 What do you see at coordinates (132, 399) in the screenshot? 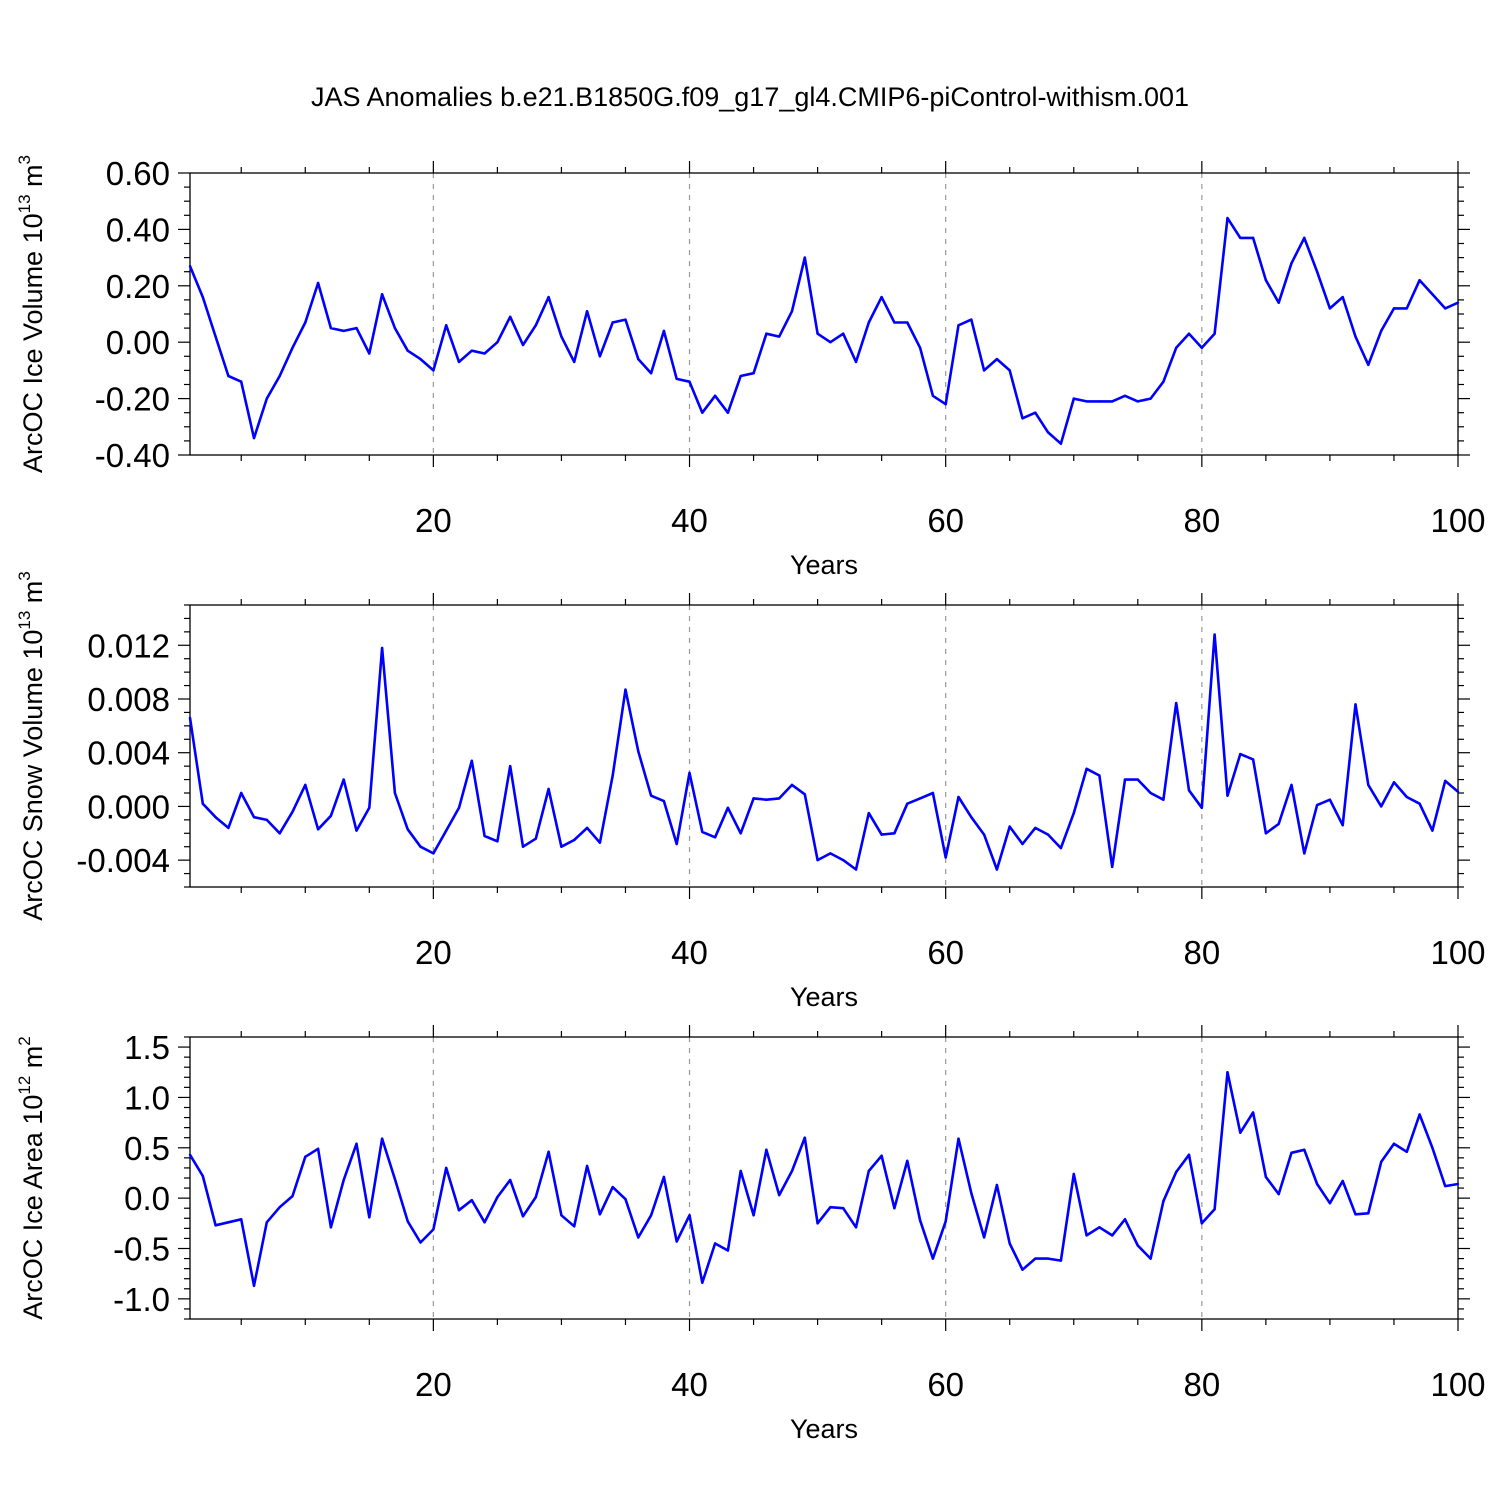
I see `y-tick-label: -0.20` at bounding box center [132, 399].